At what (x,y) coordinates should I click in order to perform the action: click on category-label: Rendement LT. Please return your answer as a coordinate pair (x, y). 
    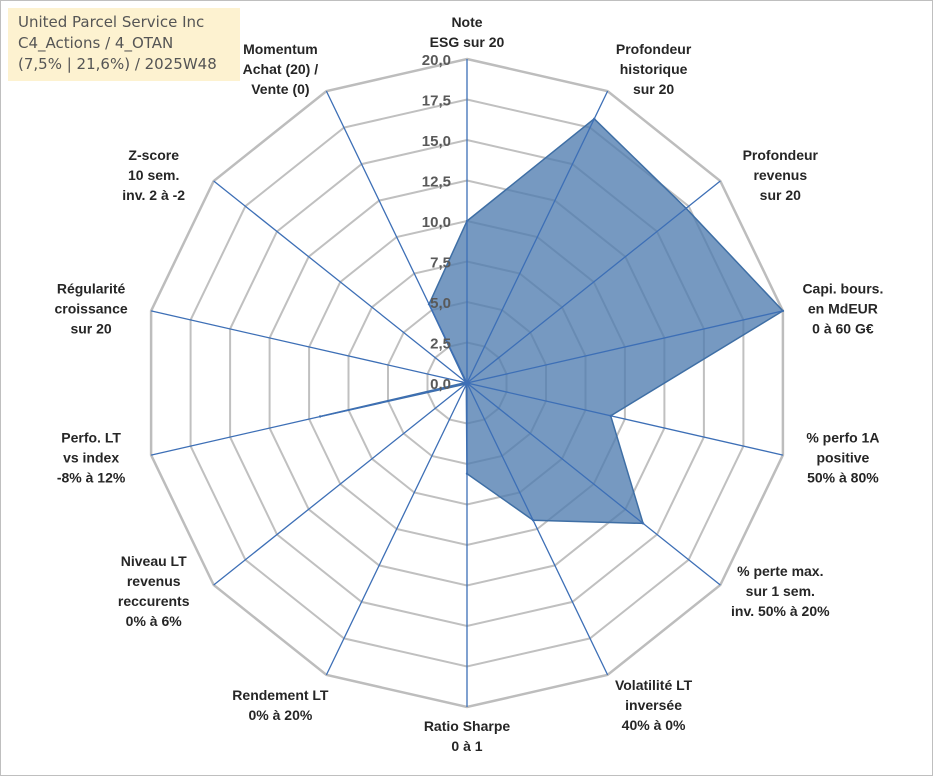
    Looking at the image, I should click on (280, 695).